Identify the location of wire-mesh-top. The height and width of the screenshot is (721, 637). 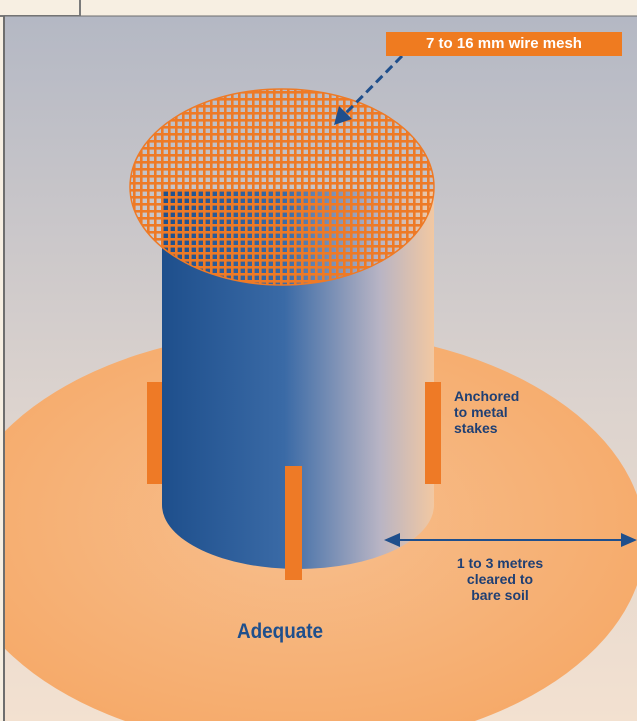
(282, 187).